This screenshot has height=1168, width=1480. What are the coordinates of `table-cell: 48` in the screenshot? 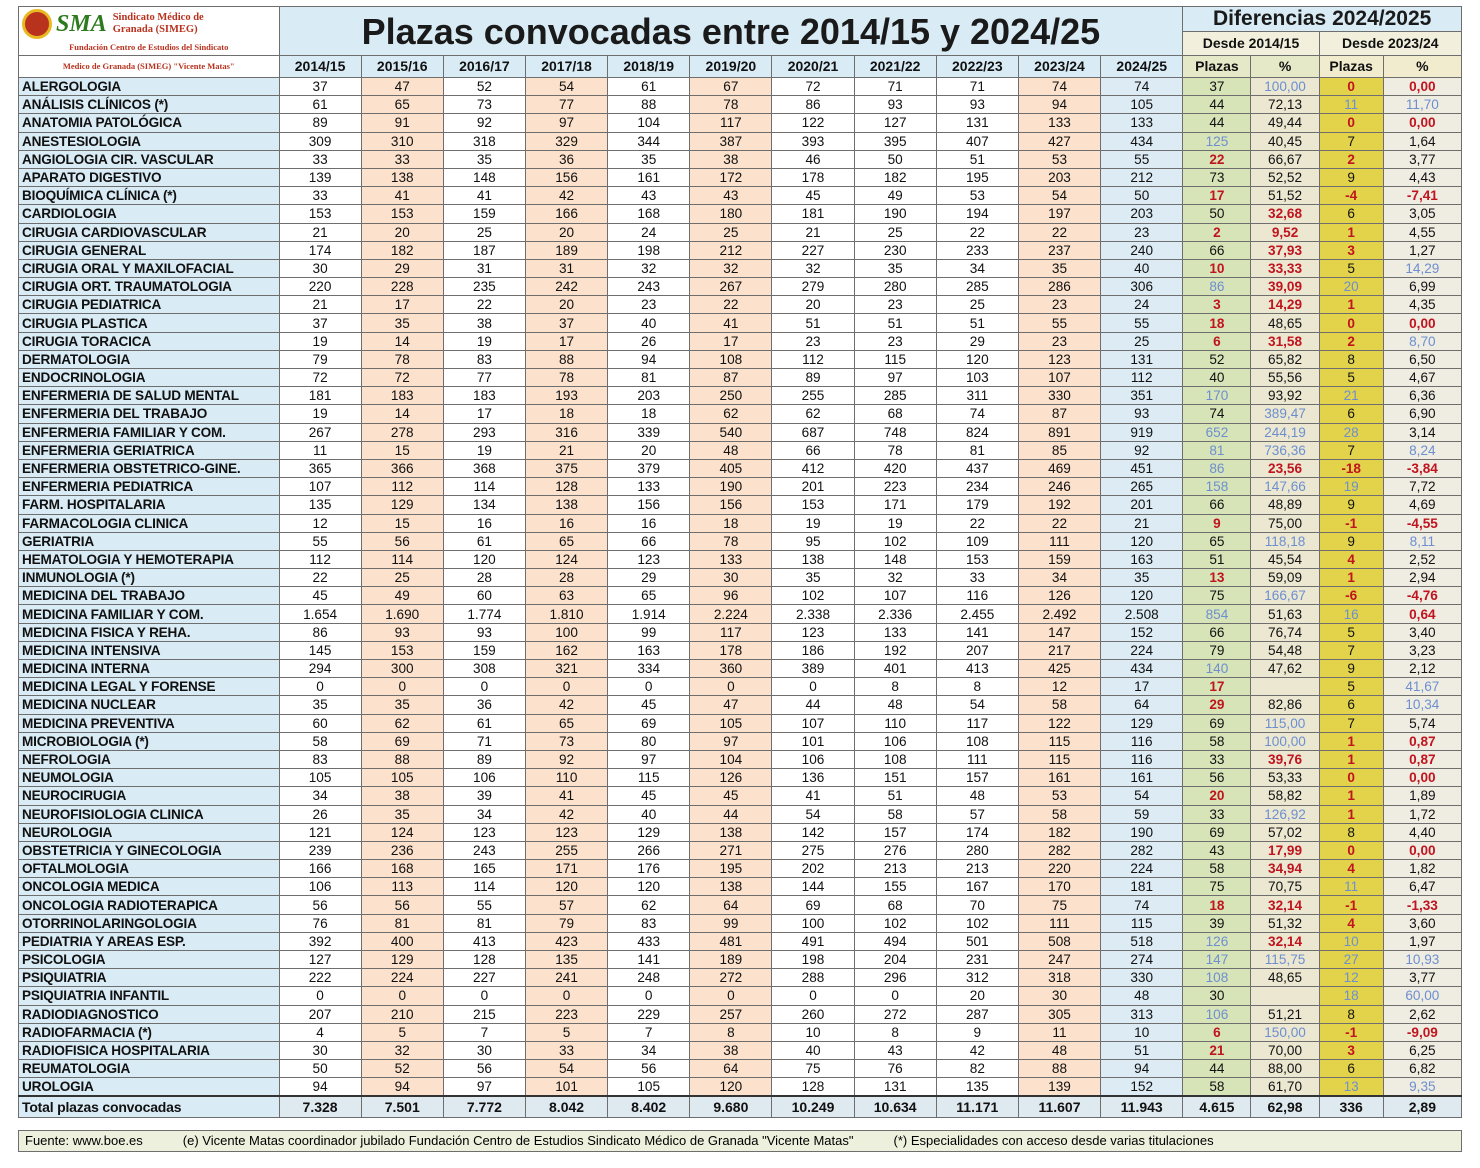 It's located at (1142, 996).